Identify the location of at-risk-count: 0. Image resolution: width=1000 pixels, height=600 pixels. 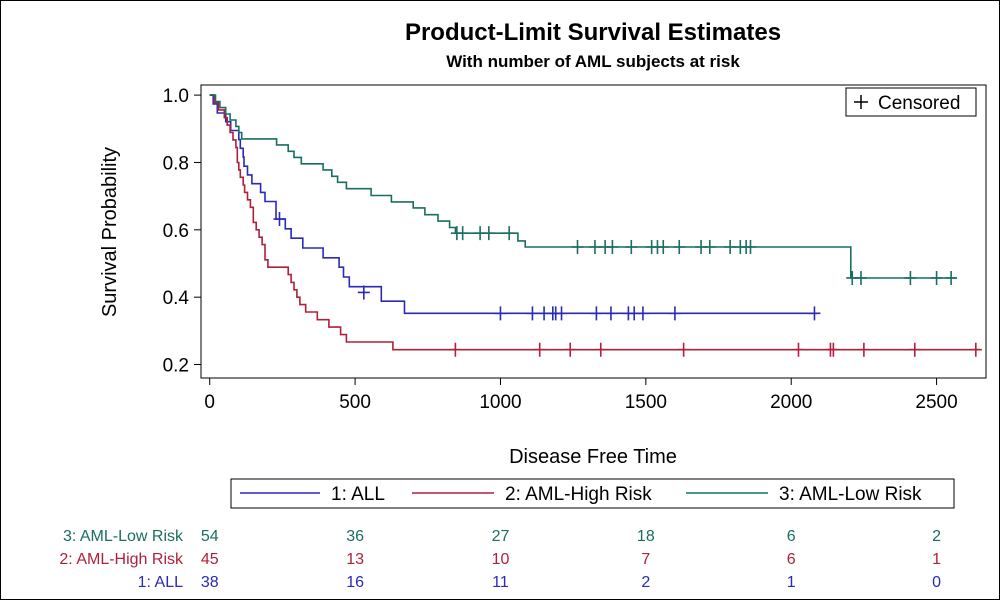
(936, 582).